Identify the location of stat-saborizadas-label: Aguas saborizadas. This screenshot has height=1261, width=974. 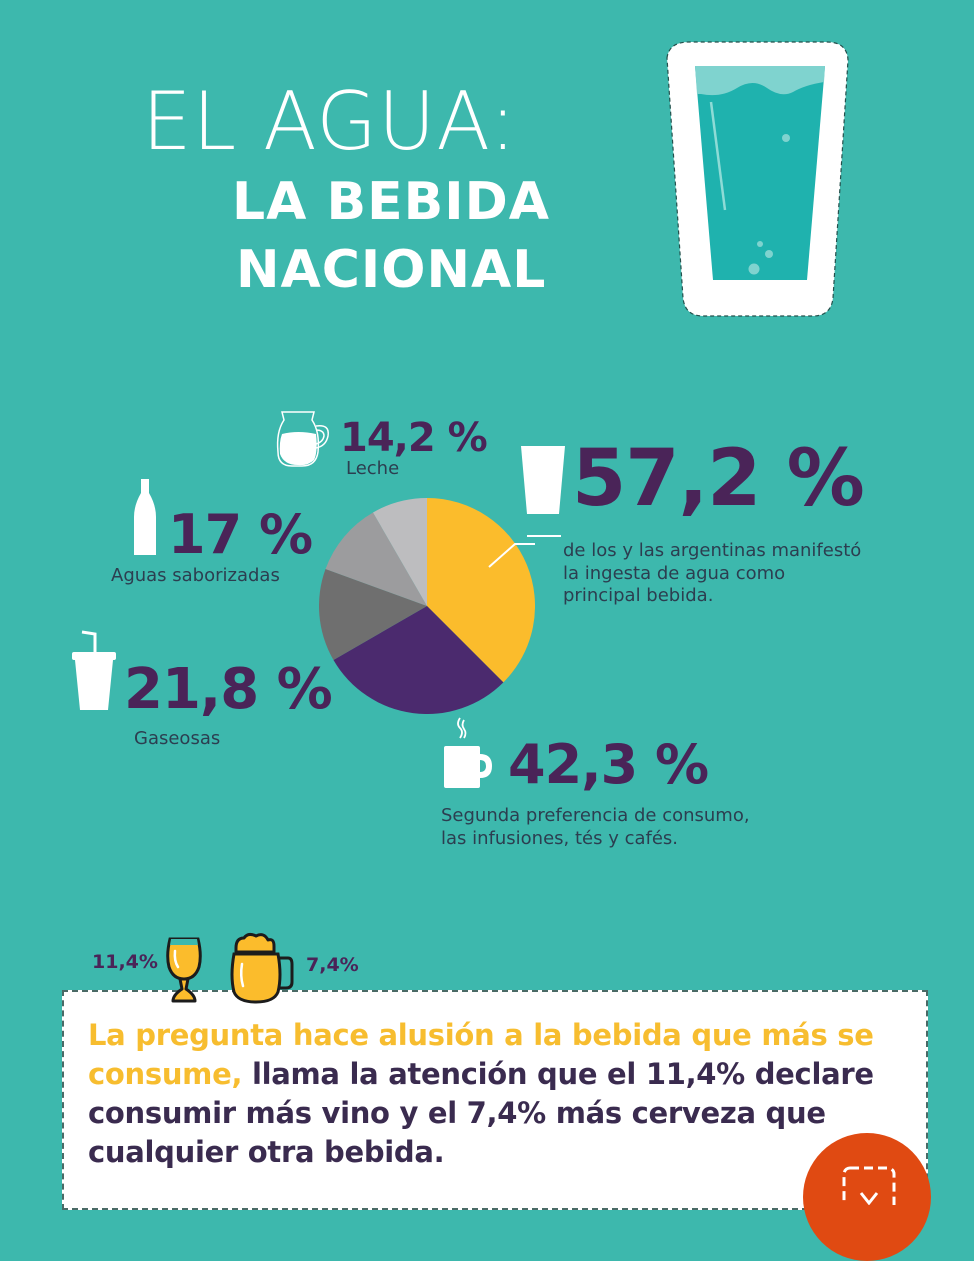
(195, 575).